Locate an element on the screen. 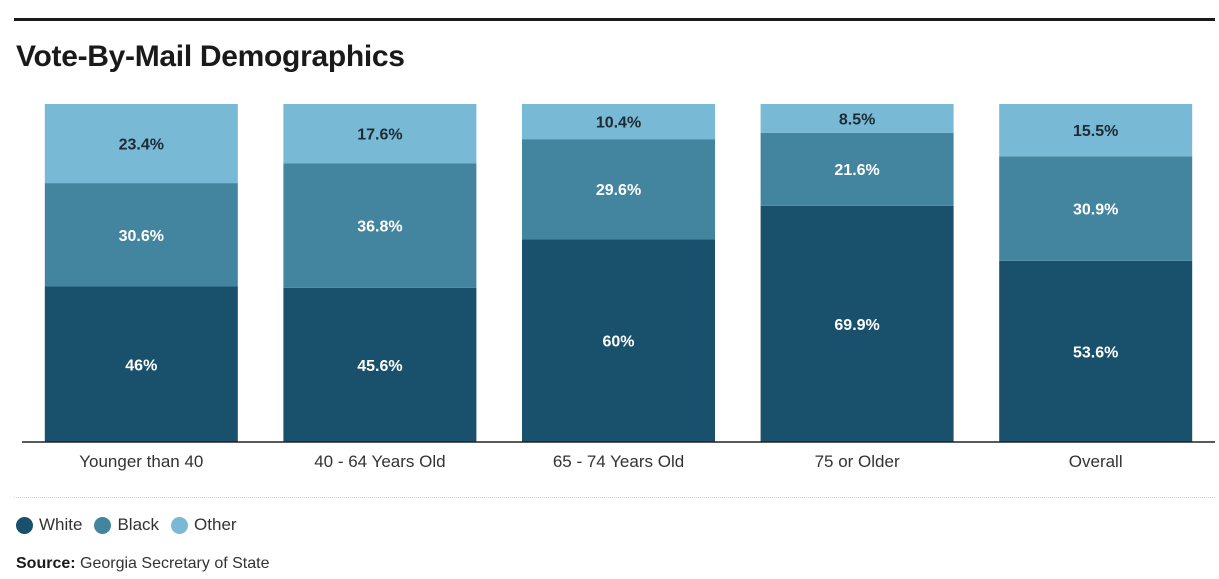 The width and height of the screenshot is (1219, 579). x-tick-label: 65 - 74 Years Old is located at coordinates (618, 461).